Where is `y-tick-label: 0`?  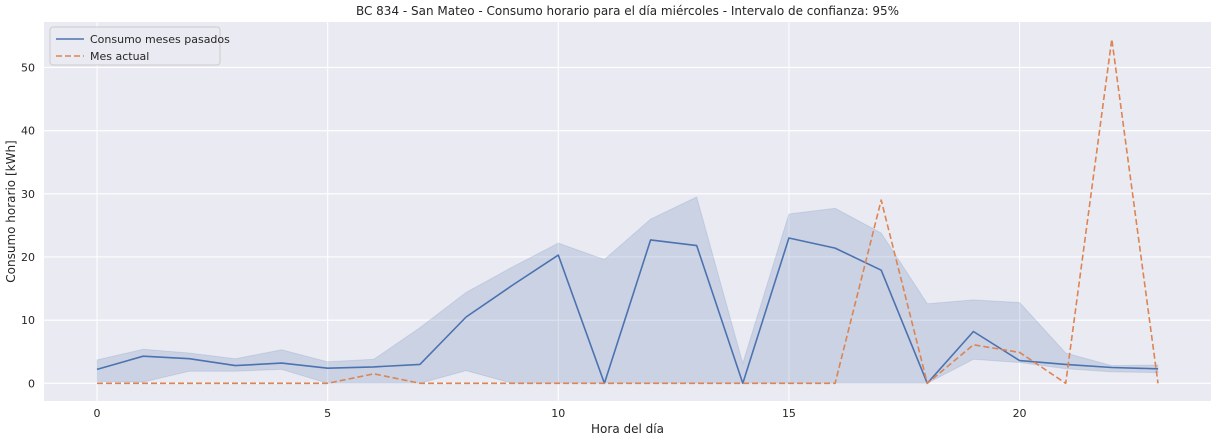
y-tick-label: 0 is located at coordinates (31, 383).